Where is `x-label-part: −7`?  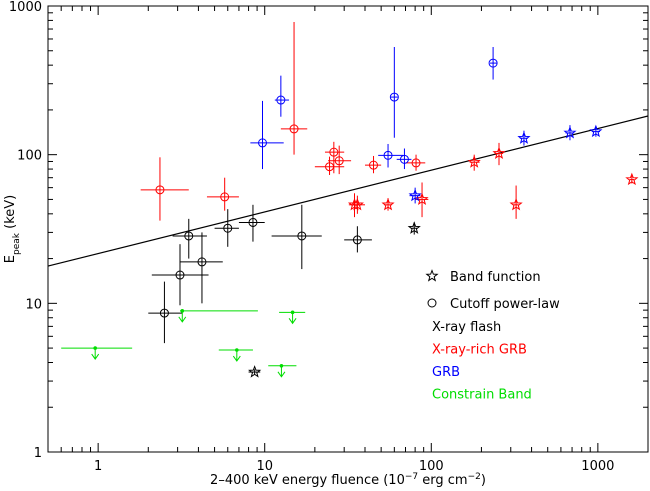
x-label-part: −7 is located at coordinates (411, 477).